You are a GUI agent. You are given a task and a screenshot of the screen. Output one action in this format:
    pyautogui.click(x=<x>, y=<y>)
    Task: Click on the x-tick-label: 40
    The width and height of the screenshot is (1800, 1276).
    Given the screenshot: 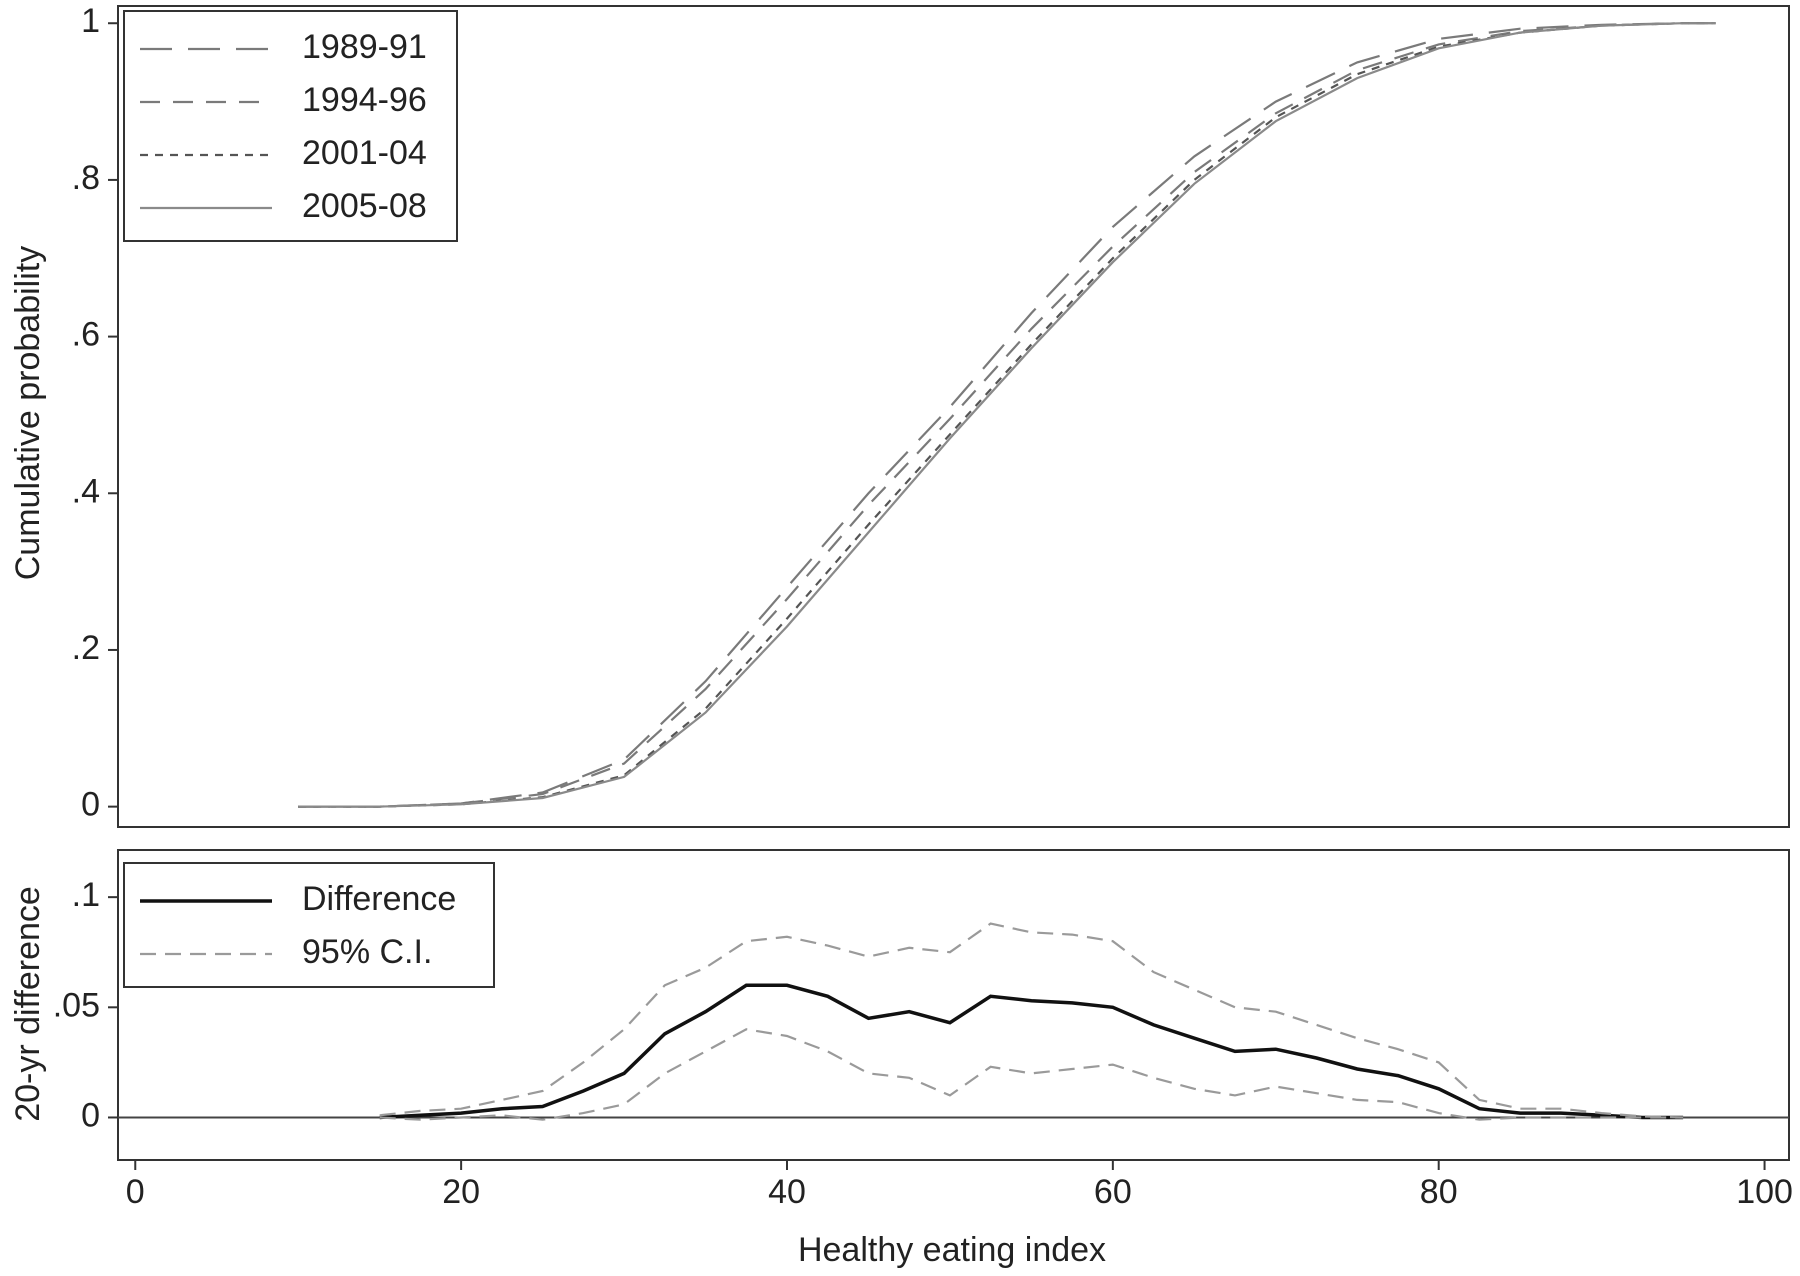 What is the action you would take?
    pyautogui.click(x=787, y=1192)
    